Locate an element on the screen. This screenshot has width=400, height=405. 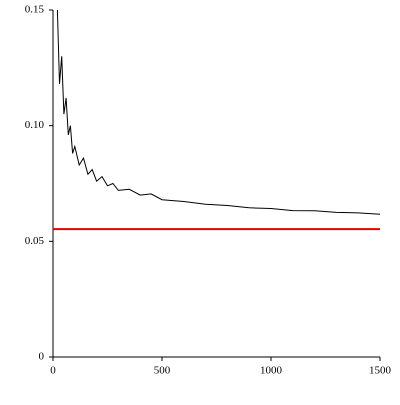
x-tick-label: 500 is located at coordinates (162, 371).